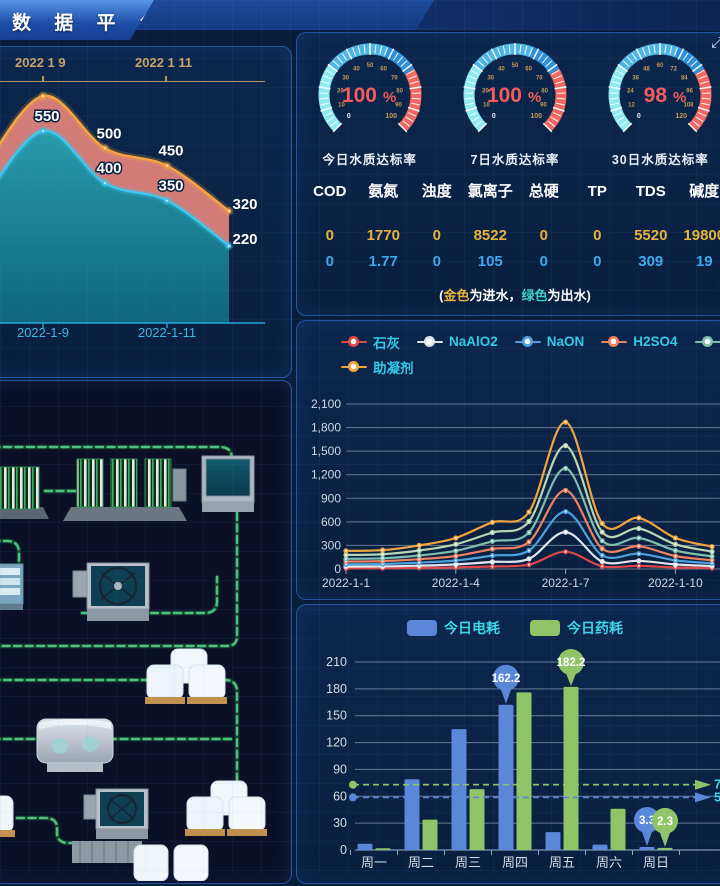  I want to click on svg-text: 220, so click(244, 239).